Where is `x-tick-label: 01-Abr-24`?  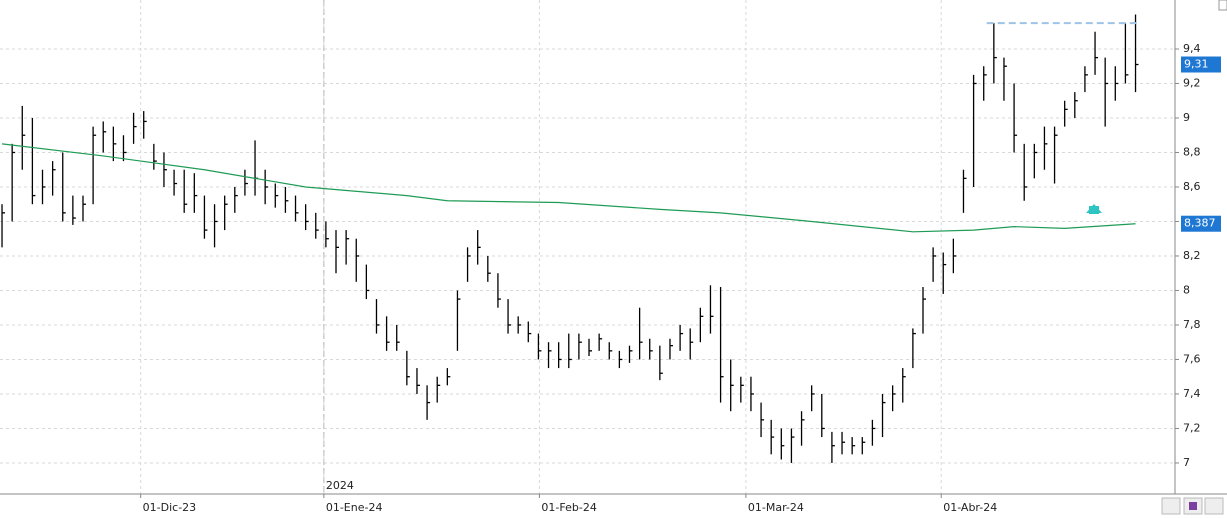
x-tick-label: 01-Abr-24 is located at coordinates (970, 507).